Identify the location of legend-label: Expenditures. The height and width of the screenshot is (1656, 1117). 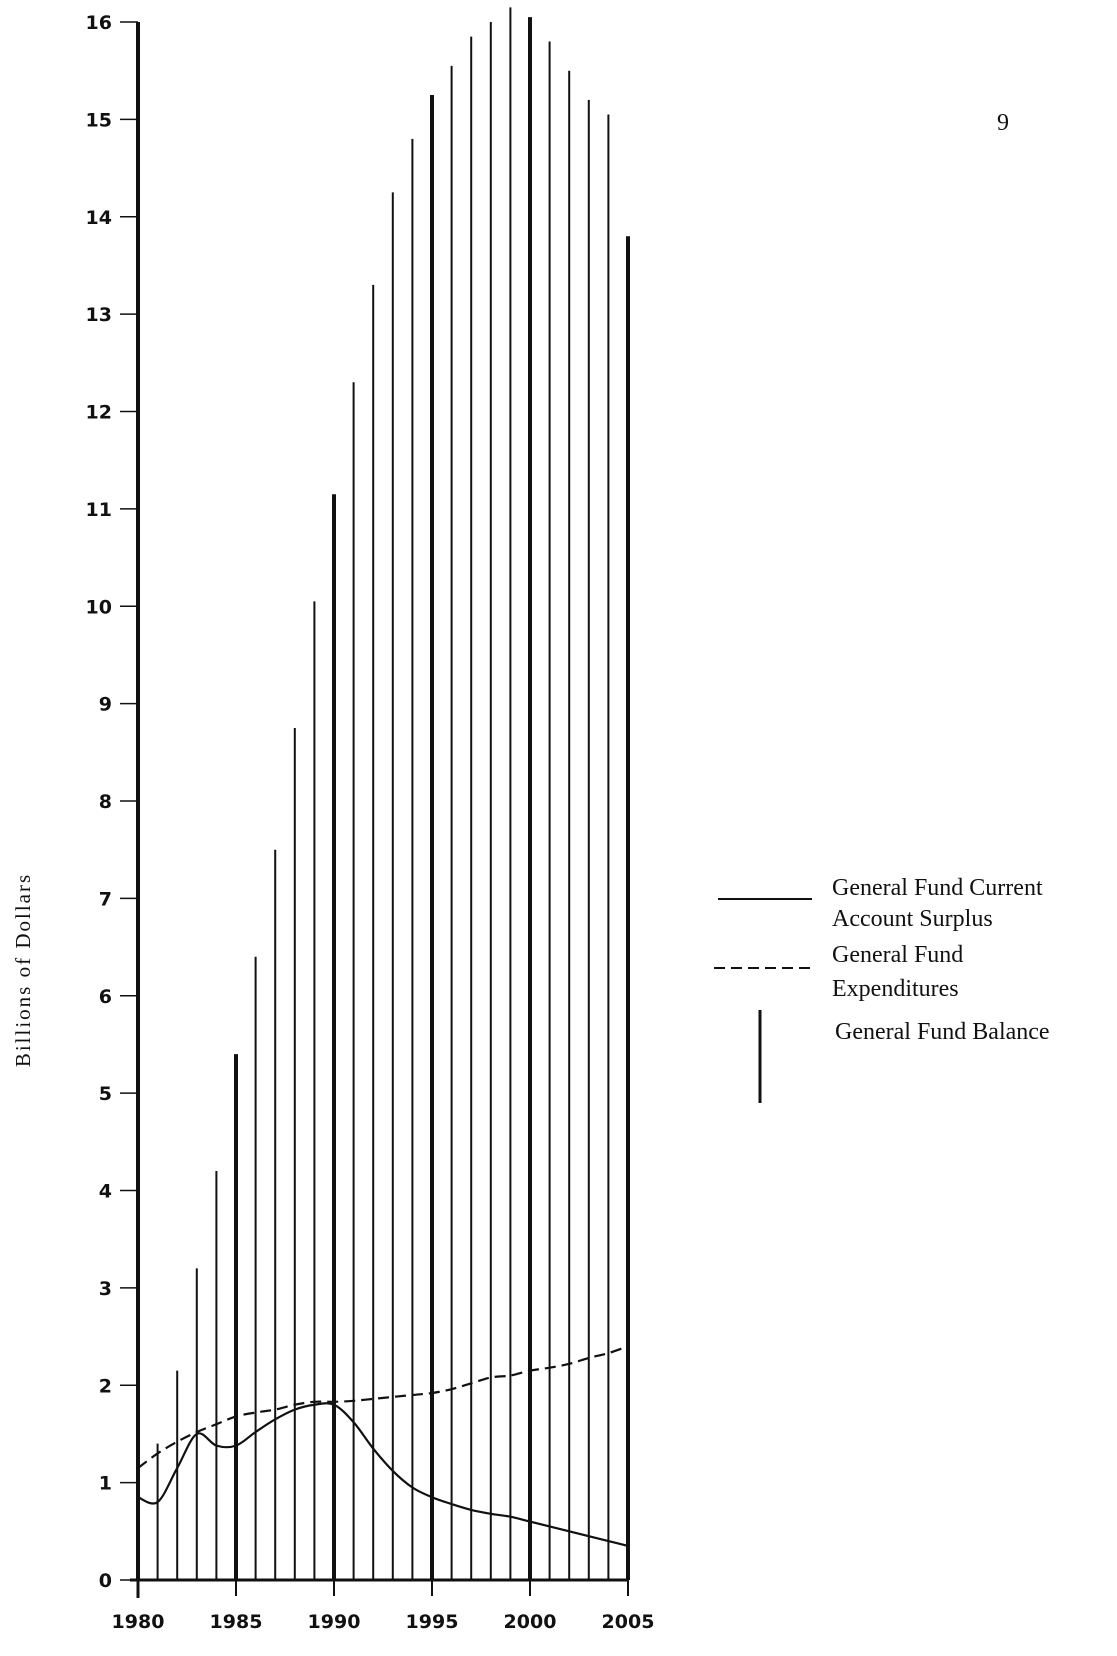
(895, 989).